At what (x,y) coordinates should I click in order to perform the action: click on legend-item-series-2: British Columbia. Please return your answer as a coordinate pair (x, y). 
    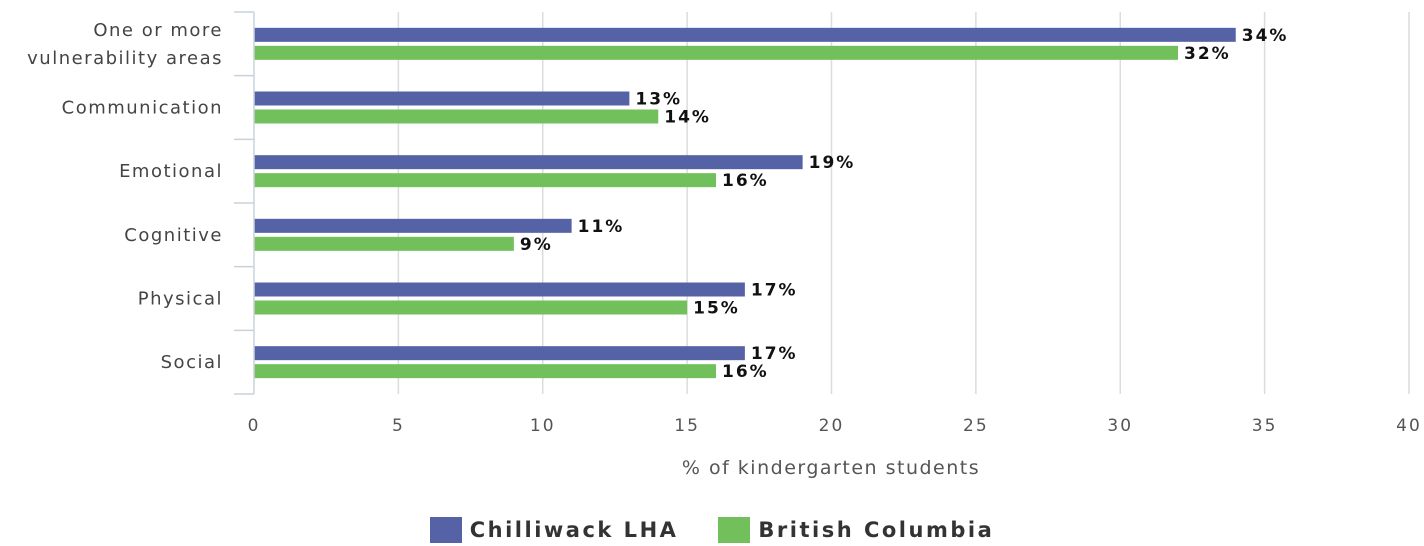
    Looking at the image, I should click on (856, 530).